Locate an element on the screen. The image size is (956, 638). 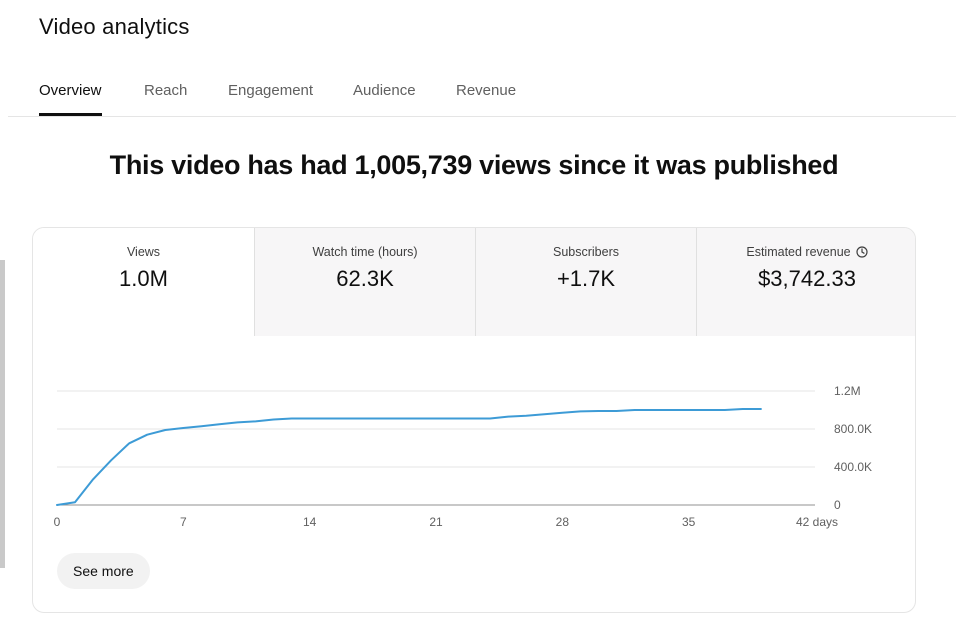
metric-label: Subscribers is located at coordinates (586, 252).